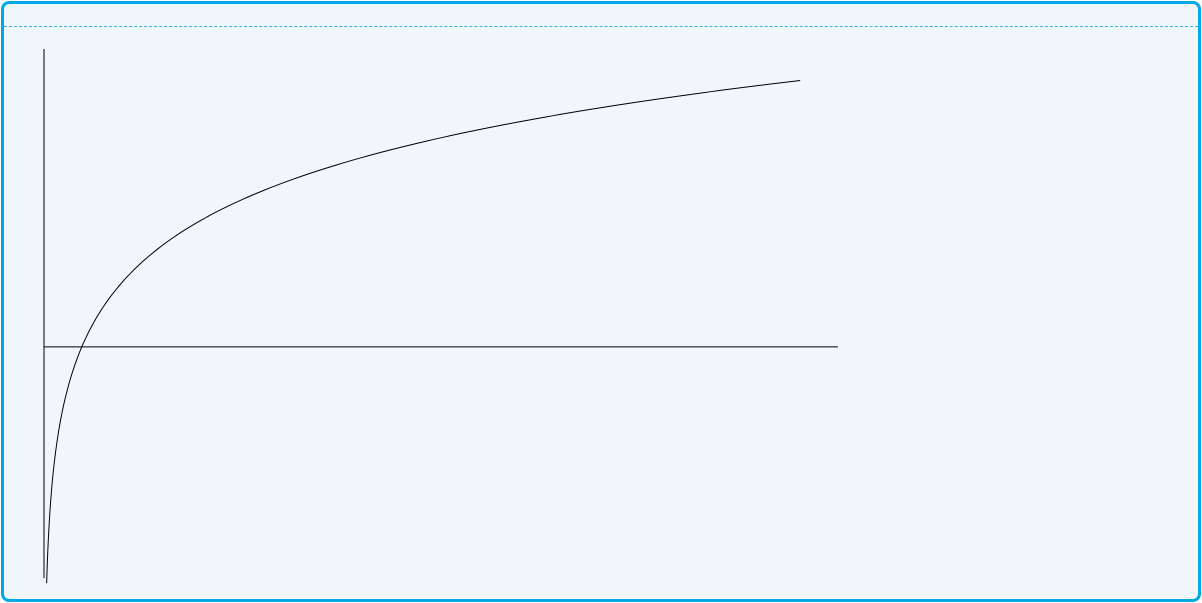 This screenshot has height=603, width=1202. Describe the element at coordinates (601, 26) in the screenshot. I see `dashed-header-rule` at that location.